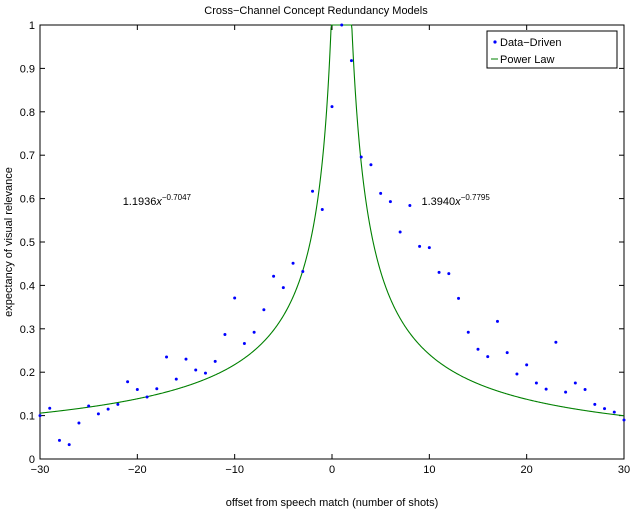 The image size is (642, 514). I want to click on x-tick-label: −10, so click(234, 470).